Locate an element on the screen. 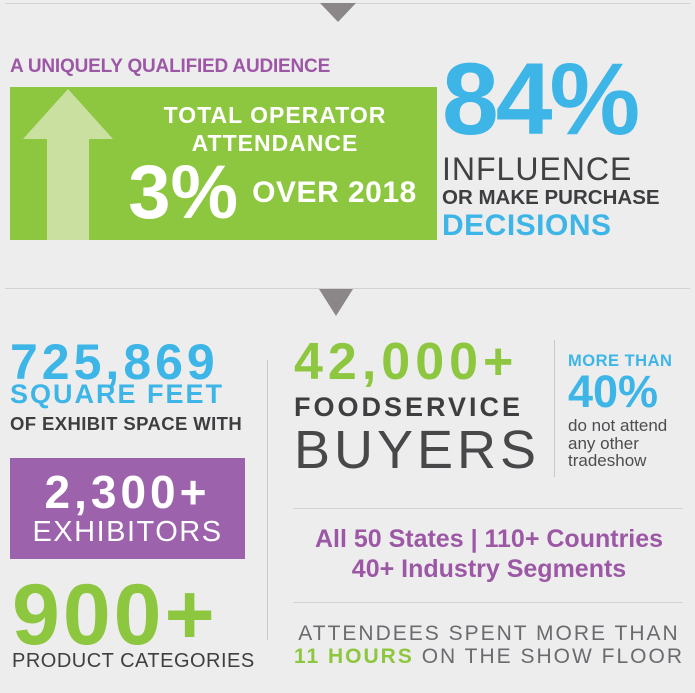  section-divider is located at coordinates (347, 288).